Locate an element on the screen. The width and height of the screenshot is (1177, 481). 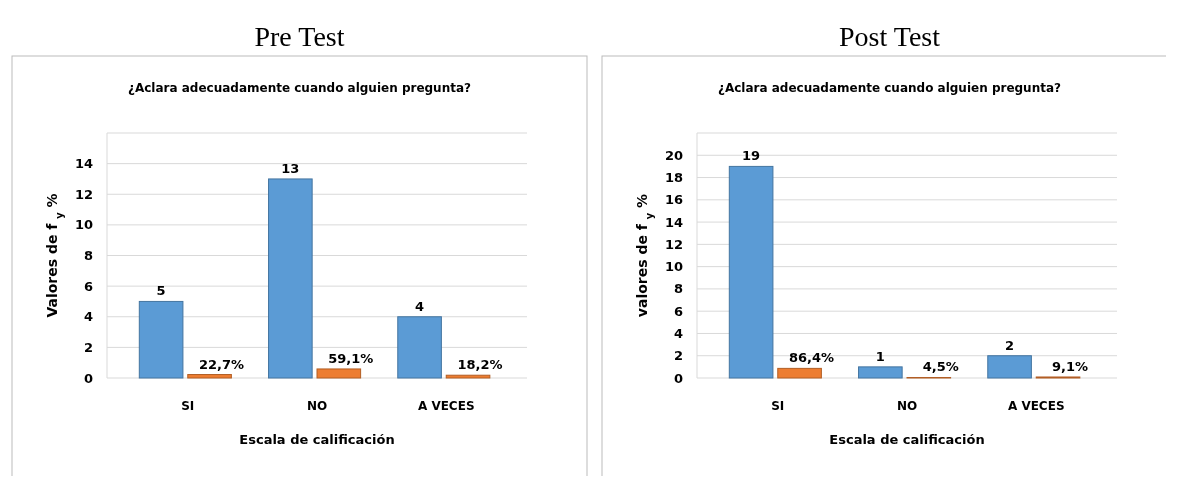
data-label: 86,4% is located at coordinates (812, 358).